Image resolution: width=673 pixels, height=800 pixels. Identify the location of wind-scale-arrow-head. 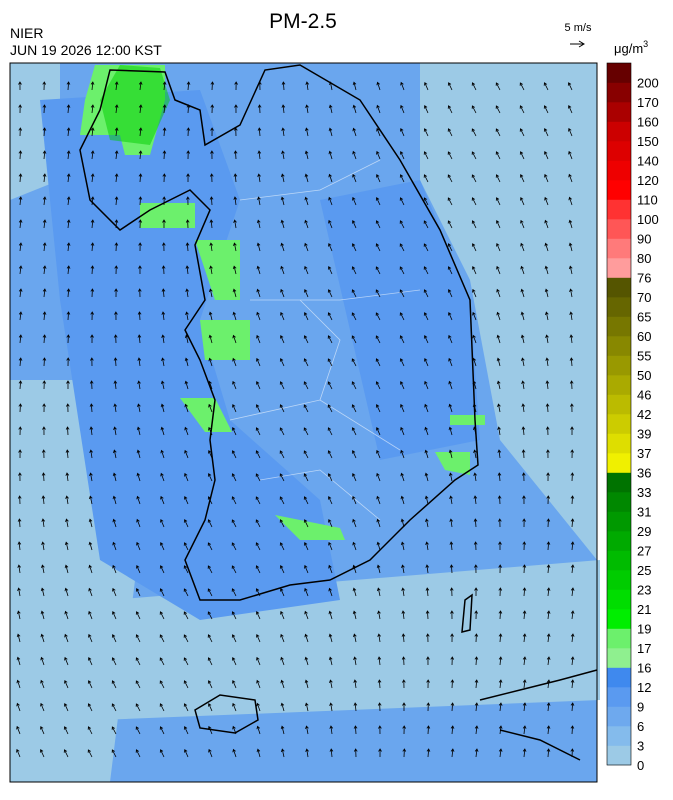
(581, 44).